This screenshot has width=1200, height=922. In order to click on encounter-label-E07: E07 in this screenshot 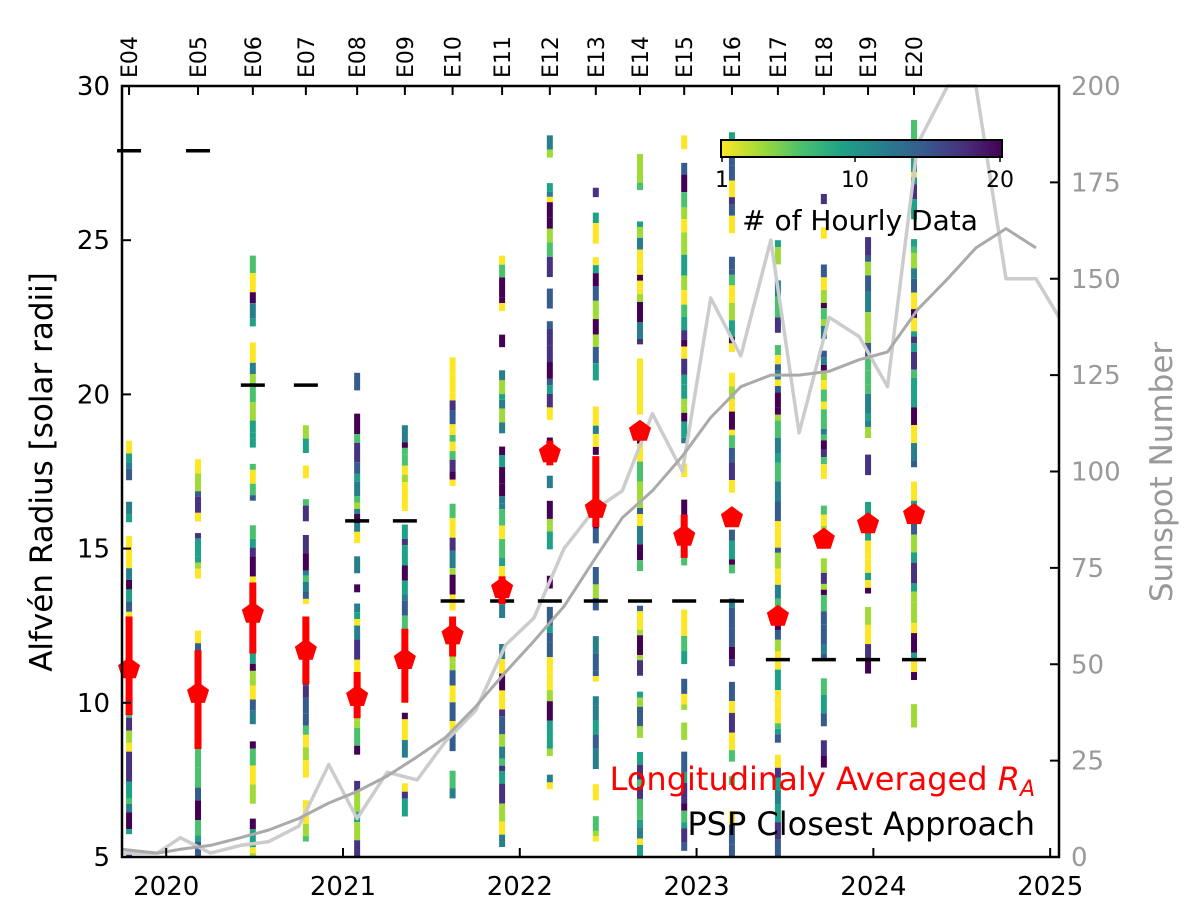, I will do `click(307, 57)`.